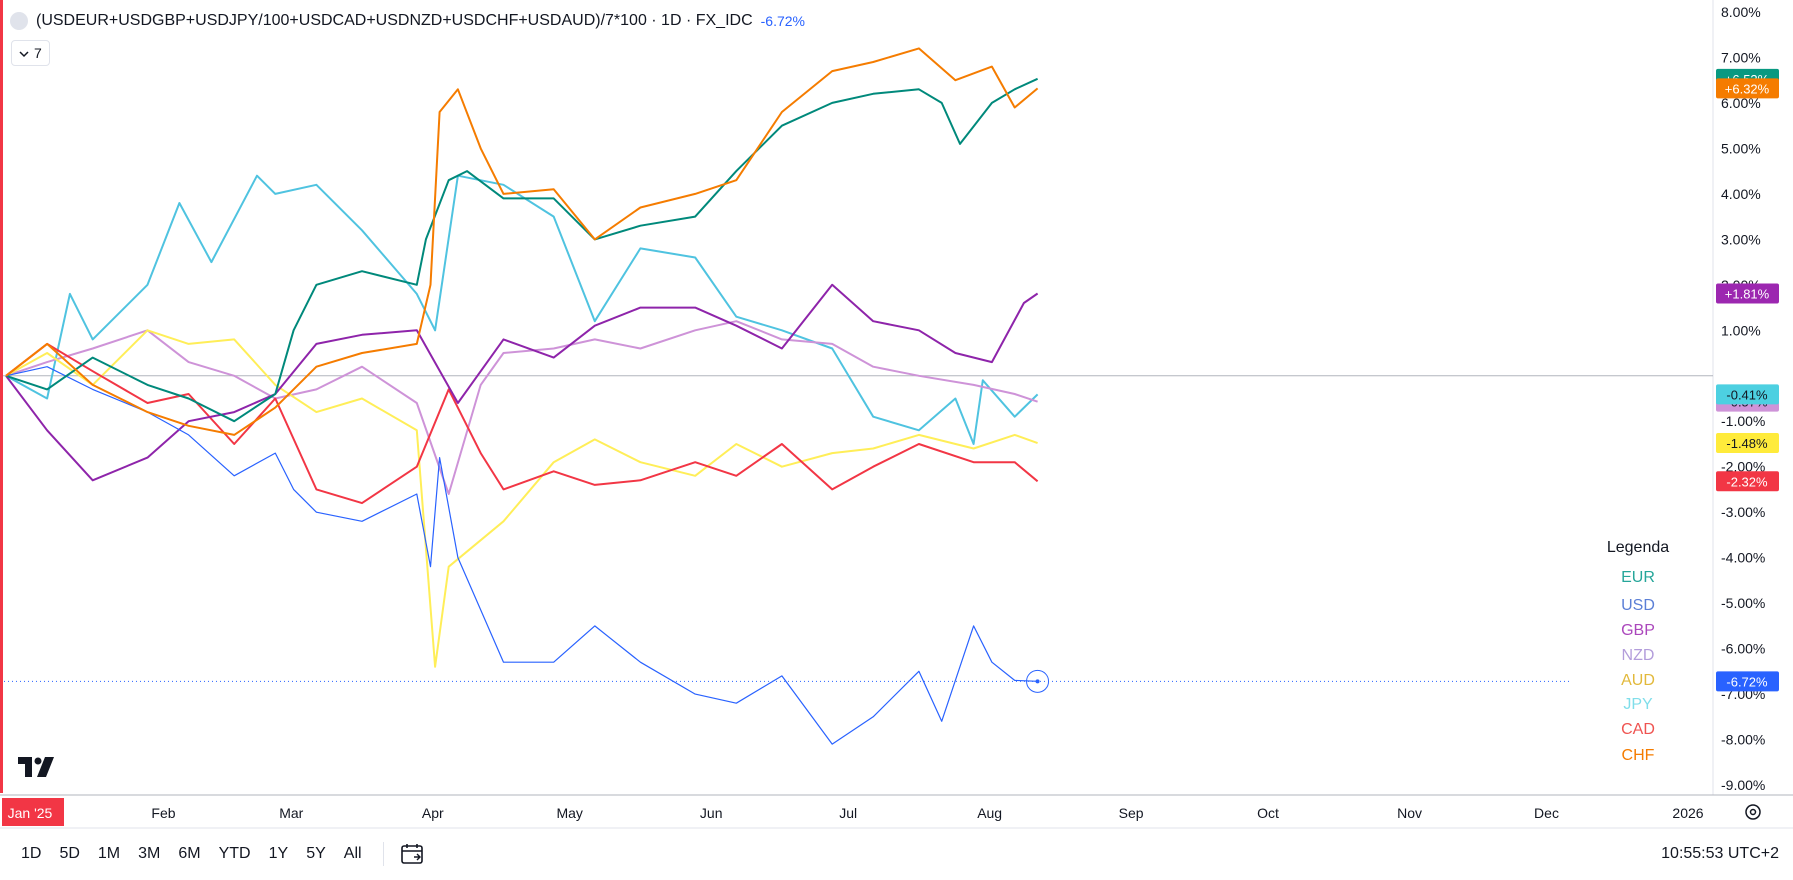  Describe the element at coordinates (1638, 605) in the screenshot. I see `legend-entry-usd: USD` at that location.